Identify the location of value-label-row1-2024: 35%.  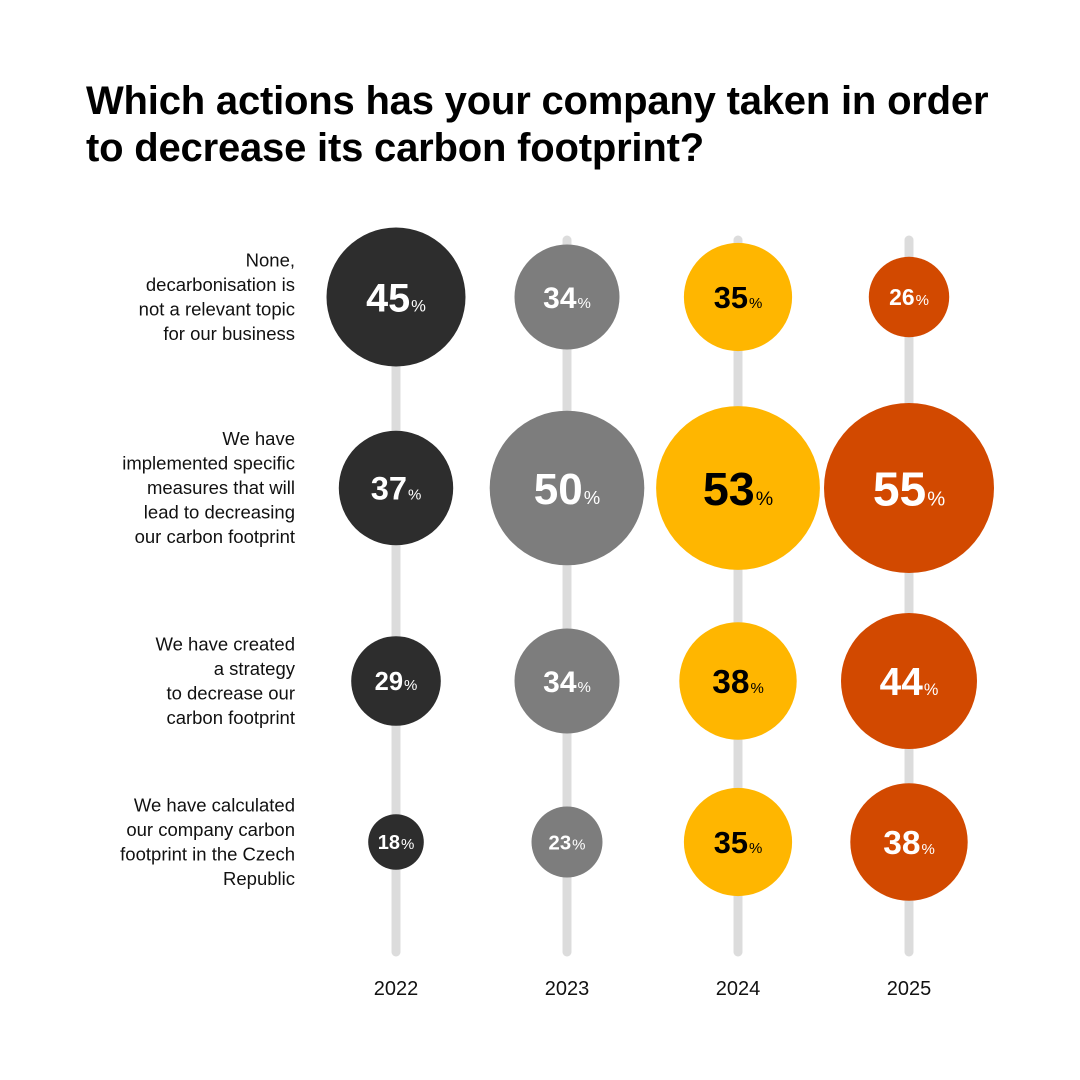
(738, 297).